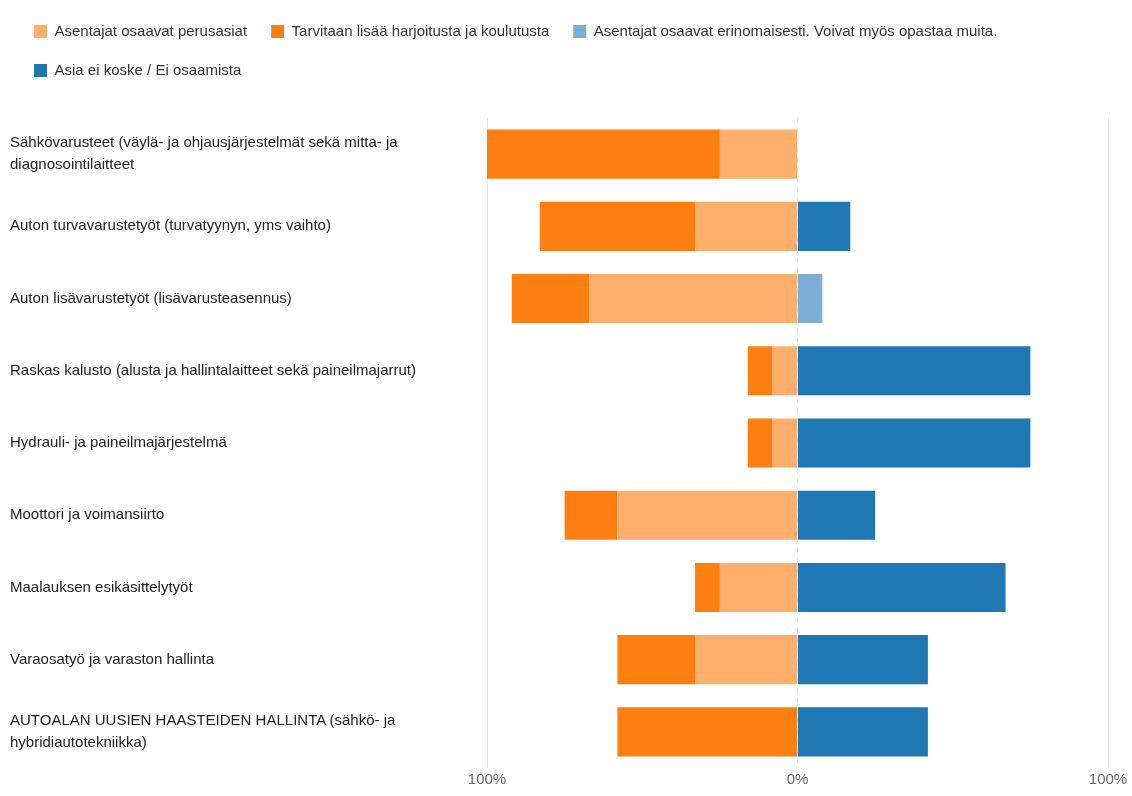  I want to click on legend-label: Tarvitaan lisää harjoitusta ja koulutusta, so click(420, 30).